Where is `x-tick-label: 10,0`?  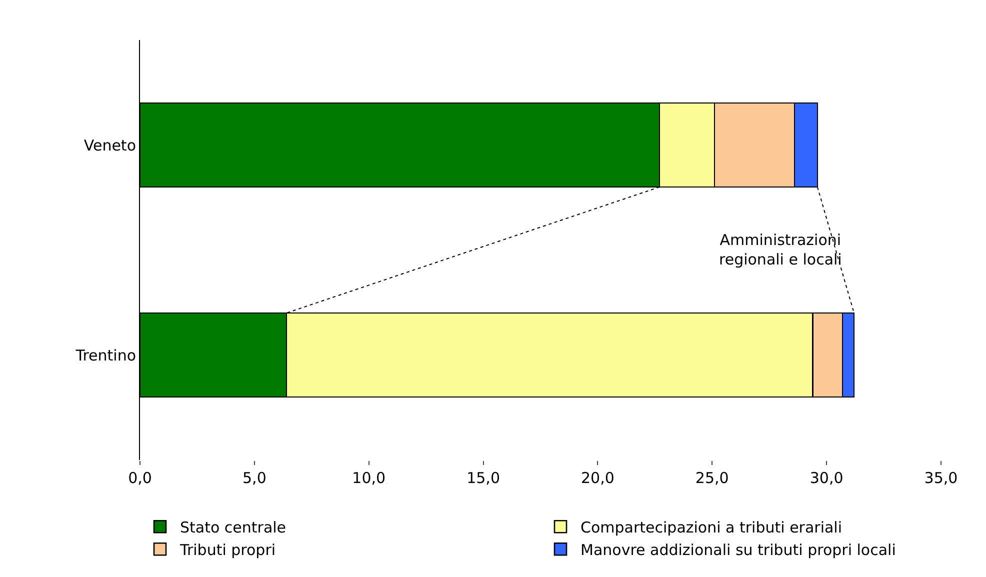
x-tick-label: 10,0 is located at coordinates (369, 478).